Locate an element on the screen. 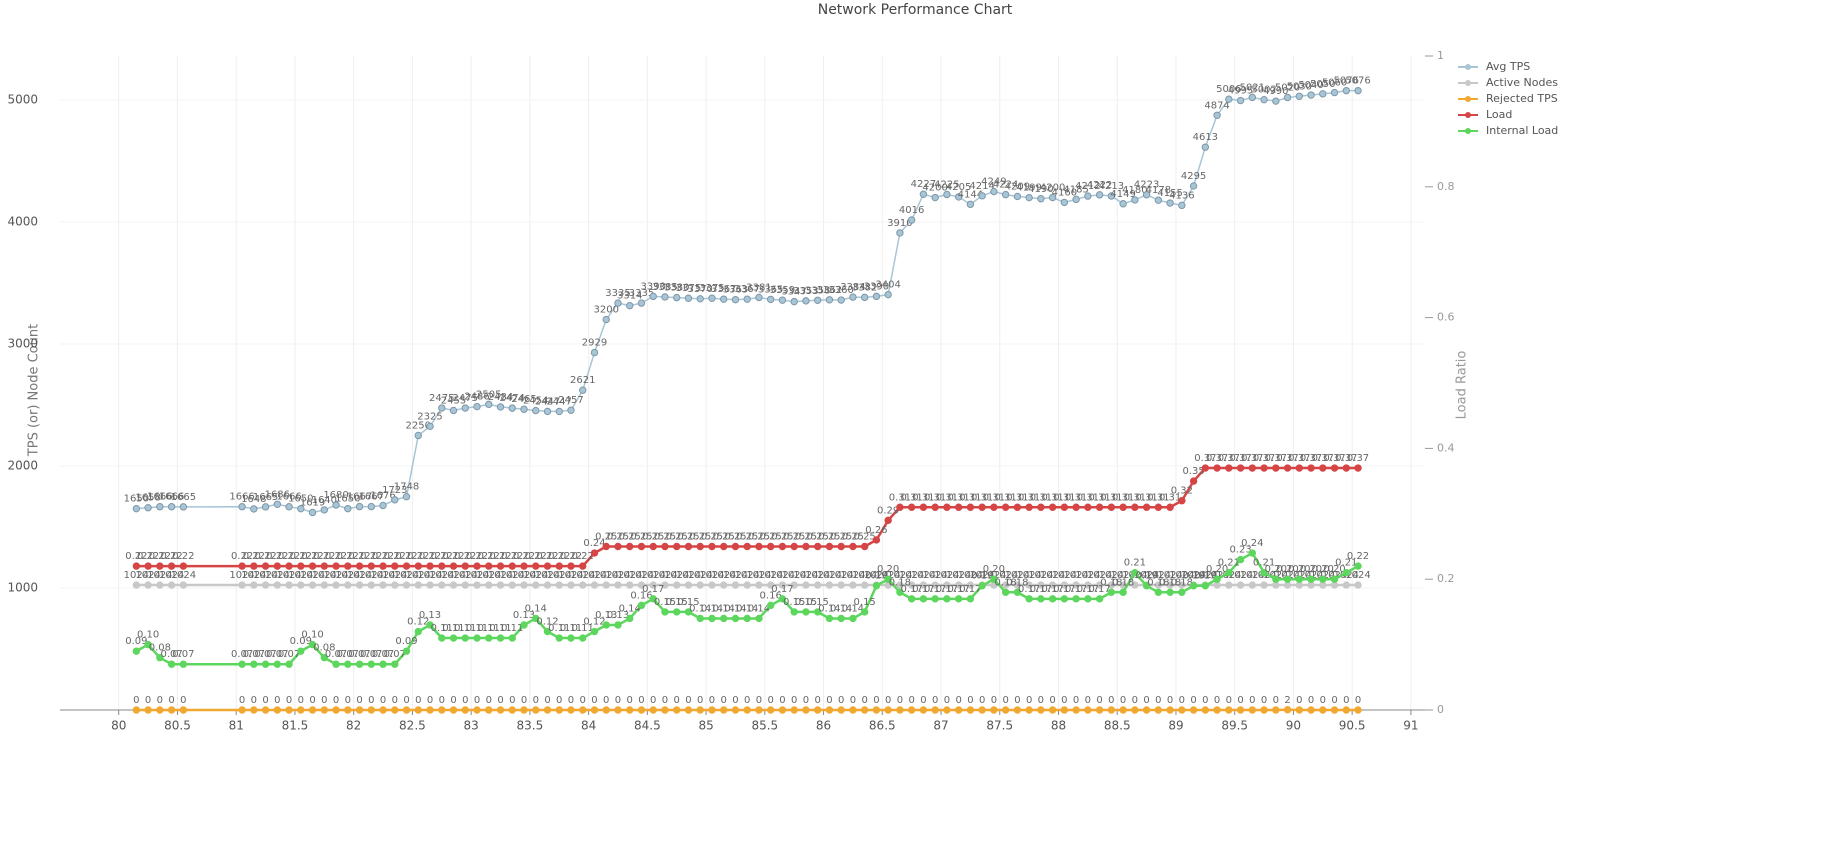  legend-item: Rejected TPS is located at coordinates (1508, 98).